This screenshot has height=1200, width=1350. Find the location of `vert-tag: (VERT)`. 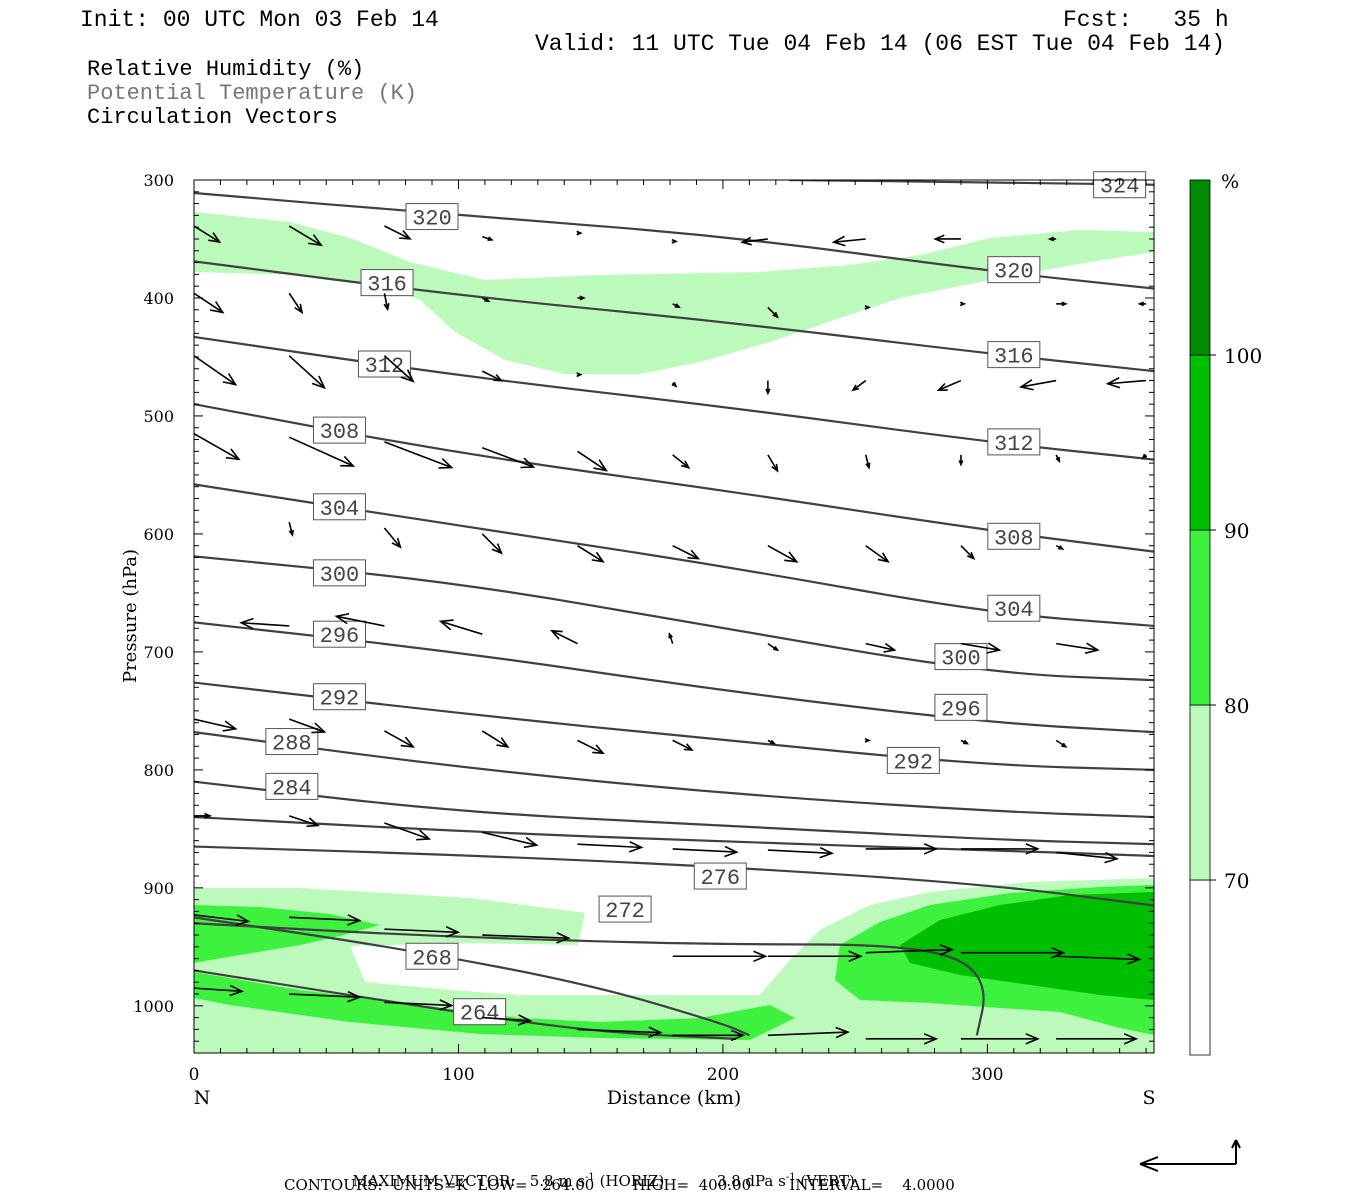

vert-tag: (VERT) is located at coordinates (827, 1181).